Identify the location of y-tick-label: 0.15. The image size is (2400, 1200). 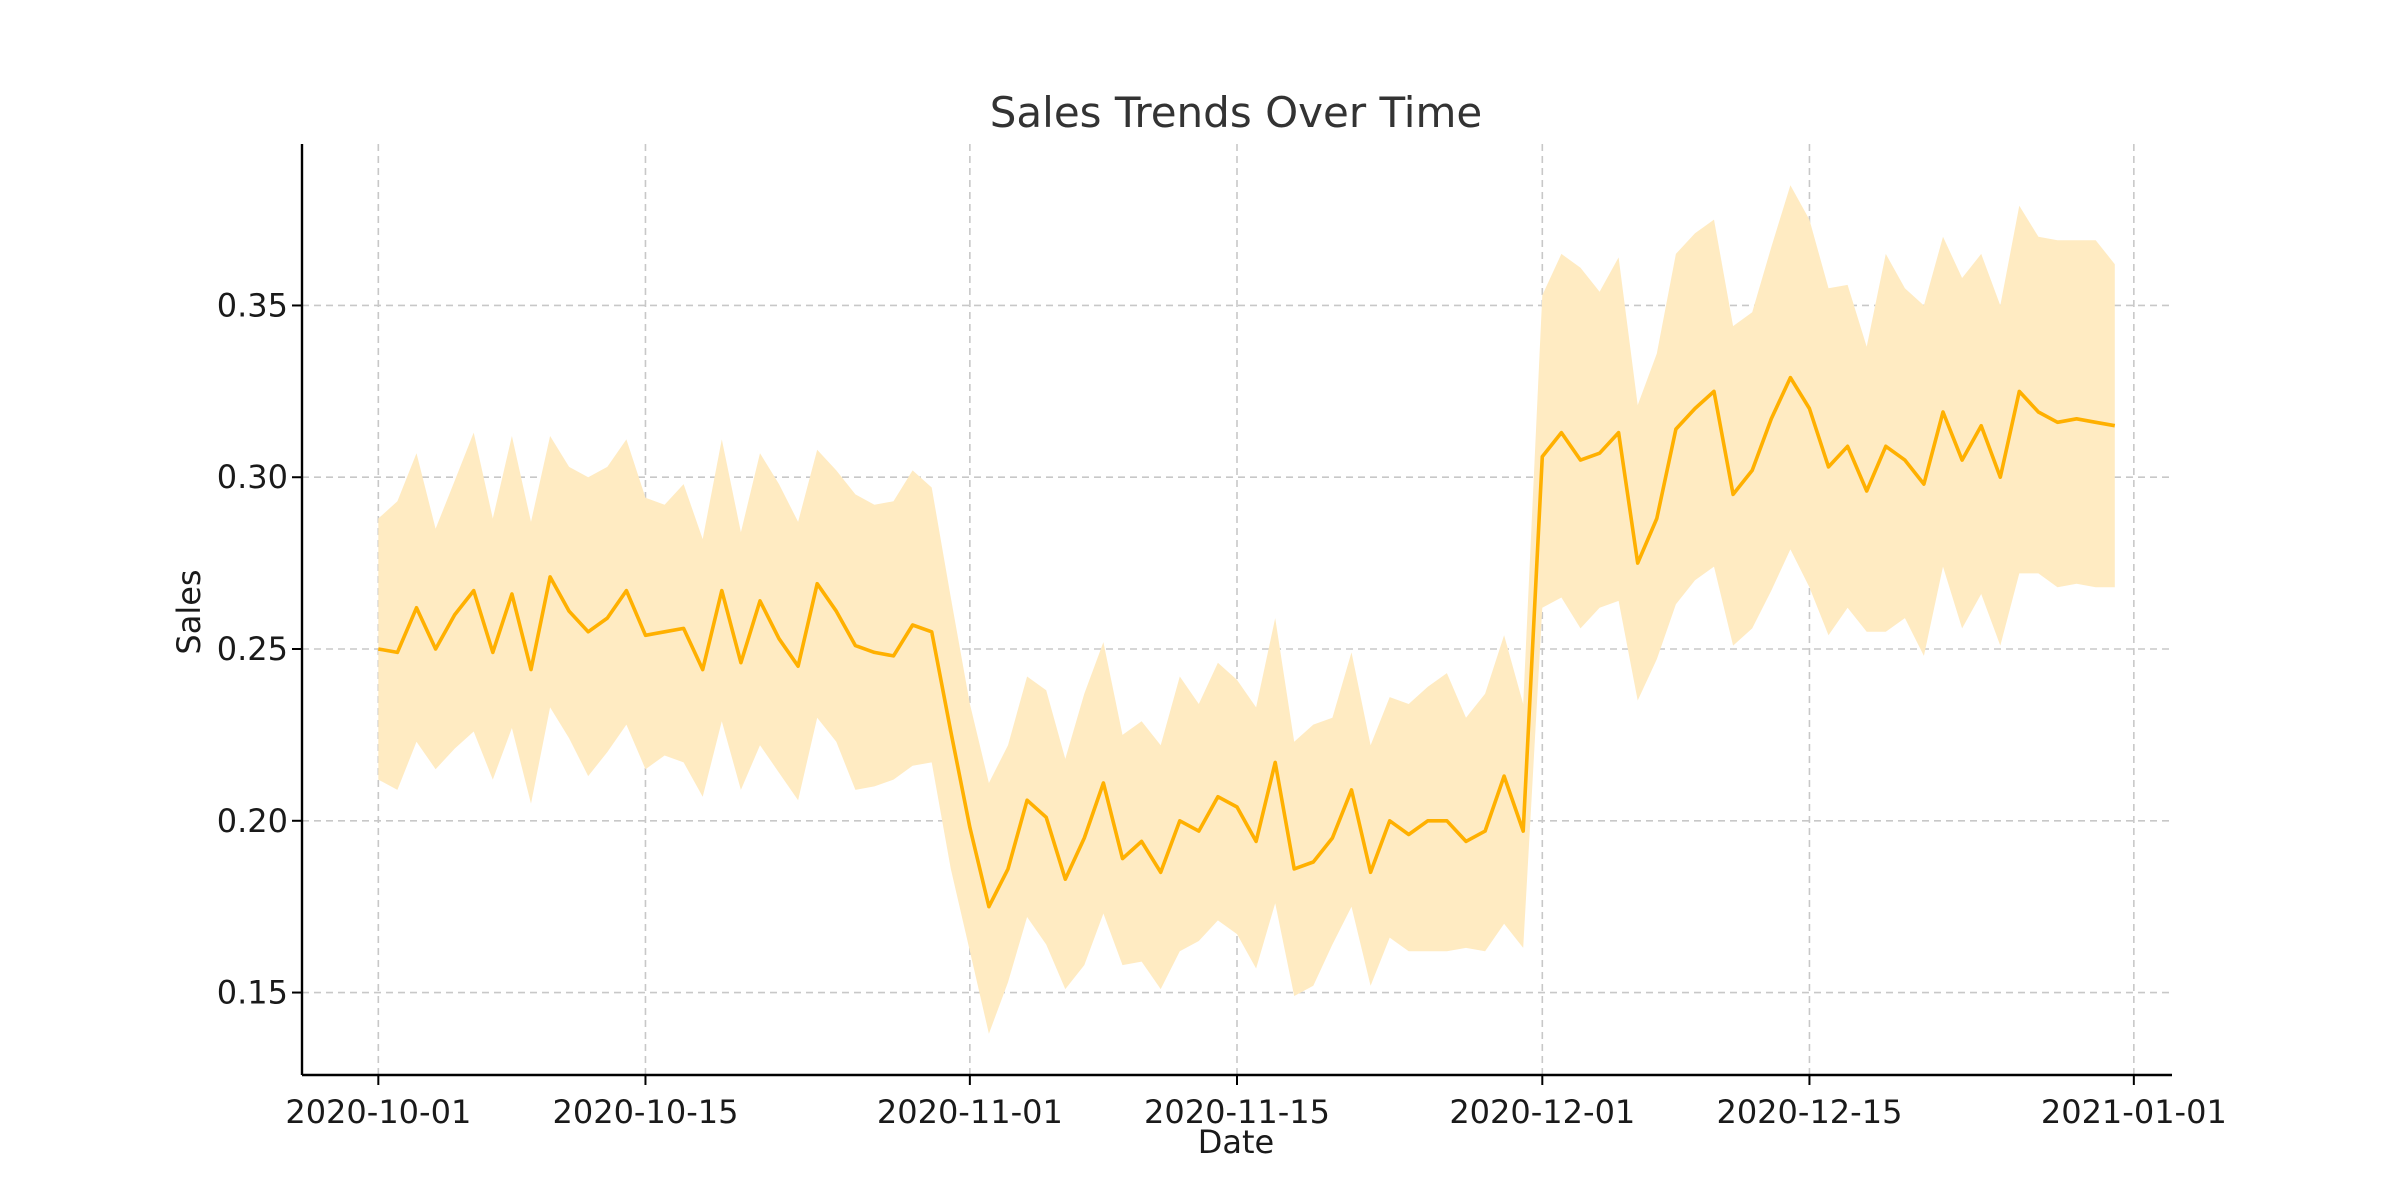
(252, 993).